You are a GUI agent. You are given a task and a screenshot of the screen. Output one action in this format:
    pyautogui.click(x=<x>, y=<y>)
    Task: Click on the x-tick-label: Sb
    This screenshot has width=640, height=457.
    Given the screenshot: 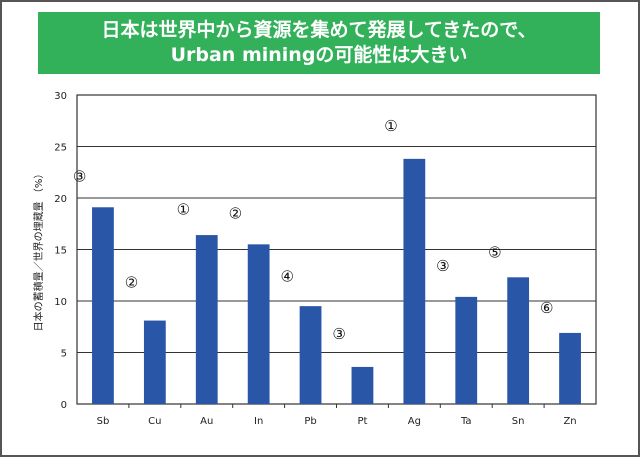 What is the action you would take?
    pyautogui.click(x=103, y=421)
    